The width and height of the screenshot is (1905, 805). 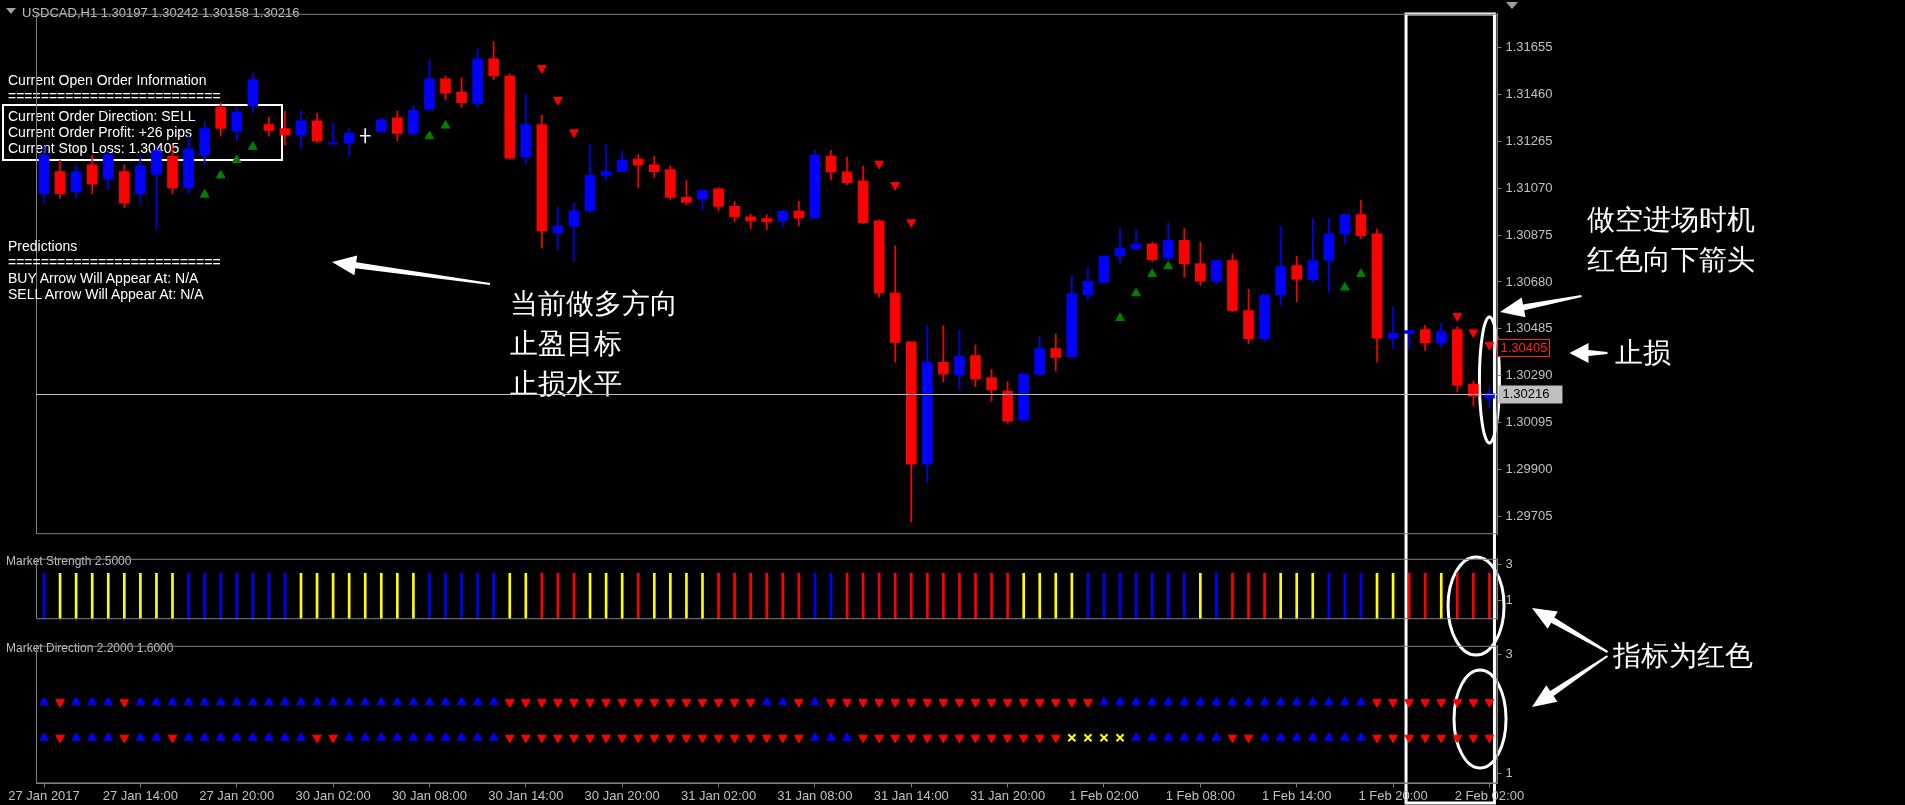 What do you see at coordinates (102, 116) in the screenshot?
I see `annotation: Current Order Direction: SELL` at bounding box center [102, 116].